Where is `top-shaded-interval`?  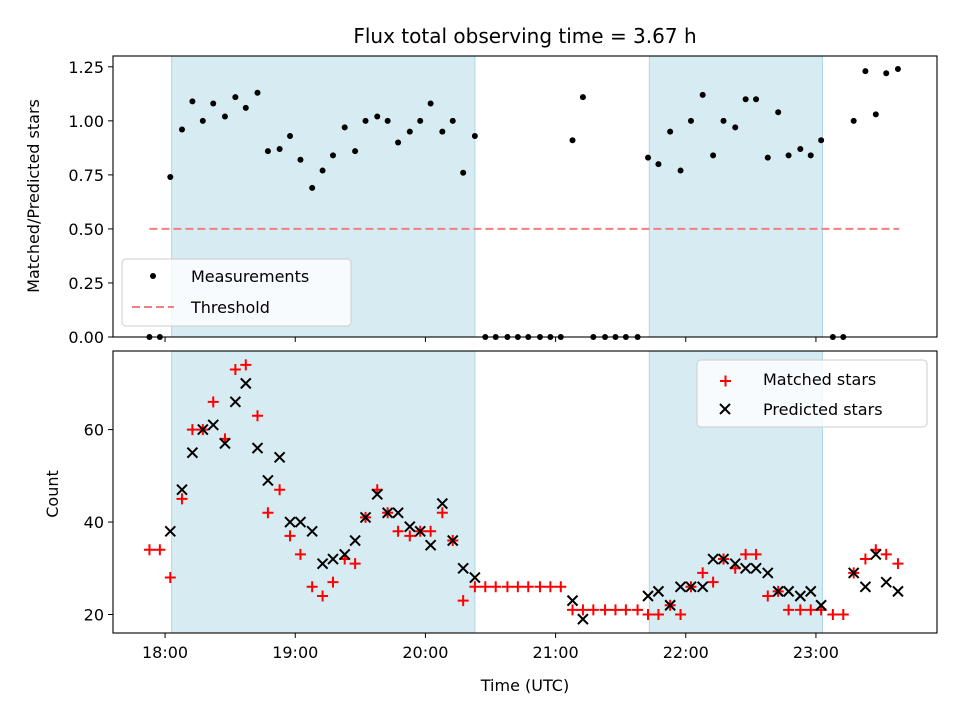
top-shaded-interval is located at coordinates (735, 196).